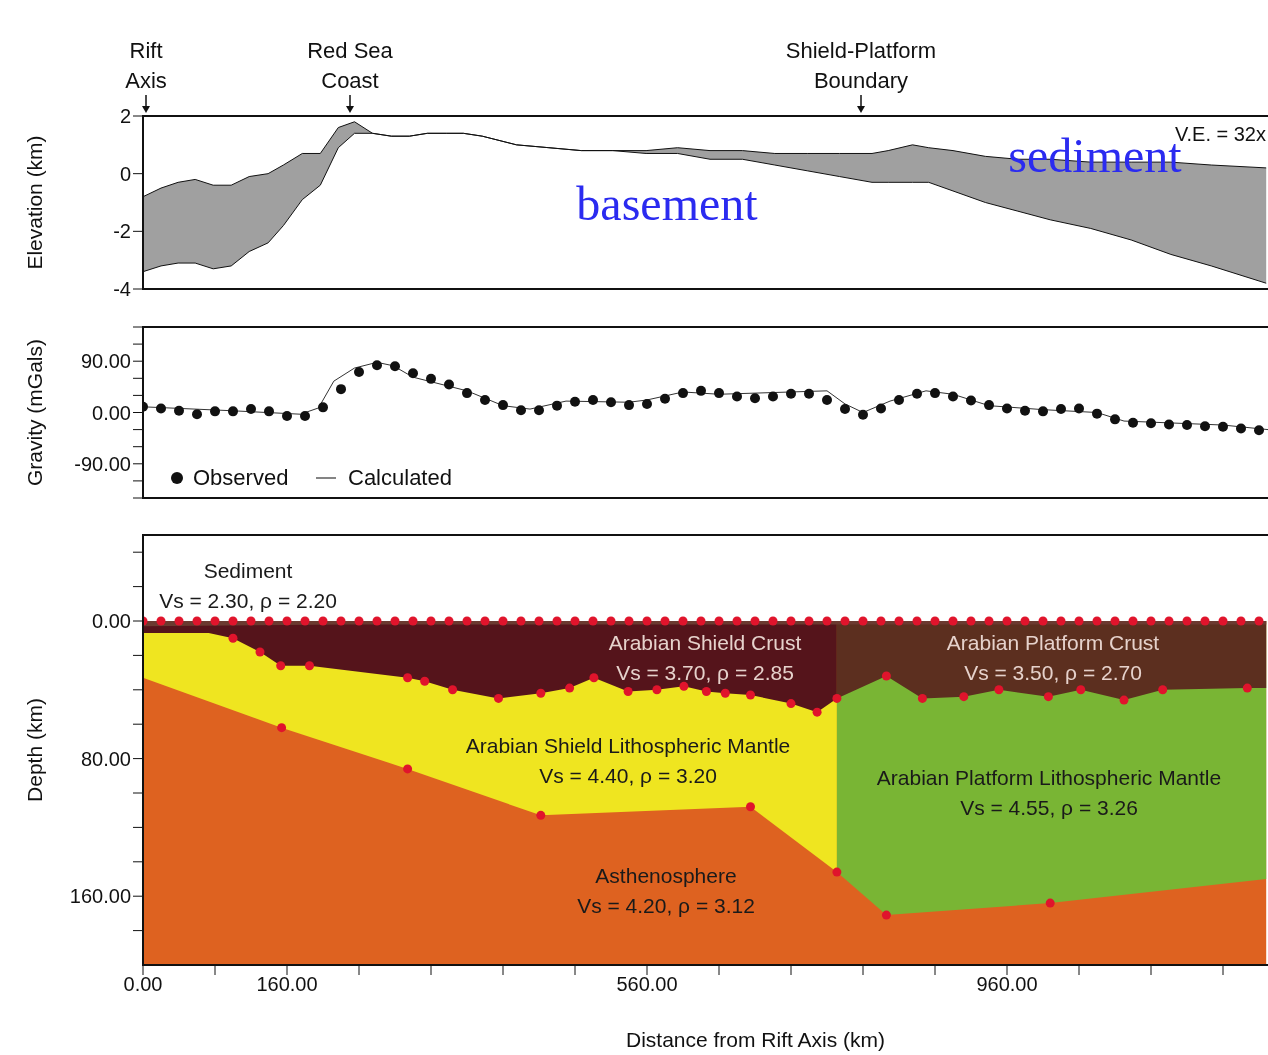 This screenshot has height=1055, width=1268. Describe the element at coordinates (666, 890) in the screenshot. I see `annotation: Asthenosphere Vs = 4.20, ρ = 3.12` at that location.